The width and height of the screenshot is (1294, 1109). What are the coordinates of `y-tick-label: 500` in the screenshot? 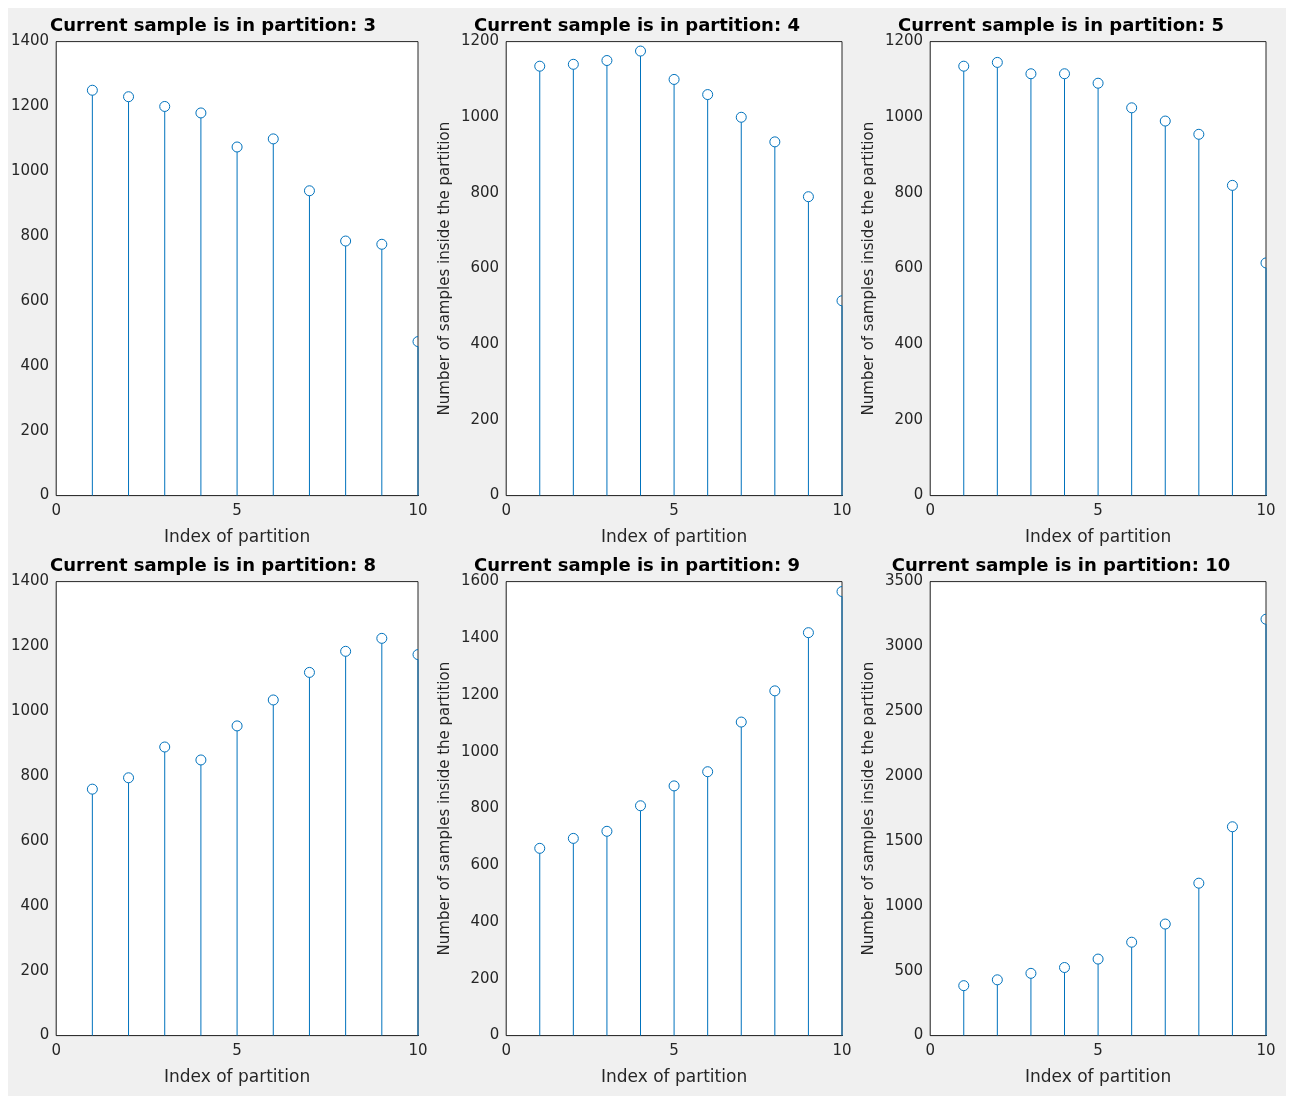 It's located at (909, 969).